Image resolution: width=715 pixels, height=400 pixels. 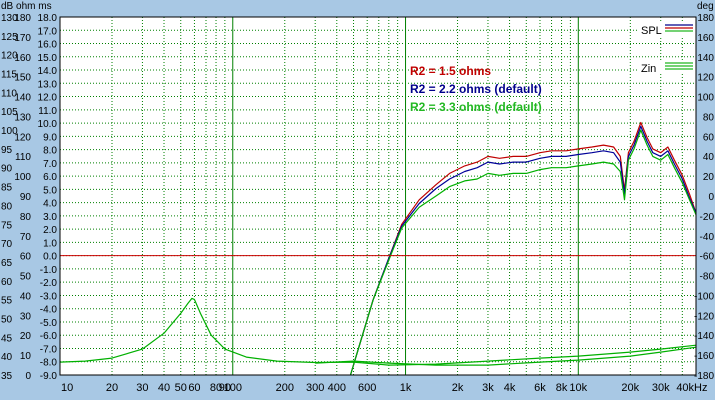 What do you see at coordinates (709, 157) in the screenshot?
I see `y-deg-tick-label: 40` at bounding box center [709, 157].